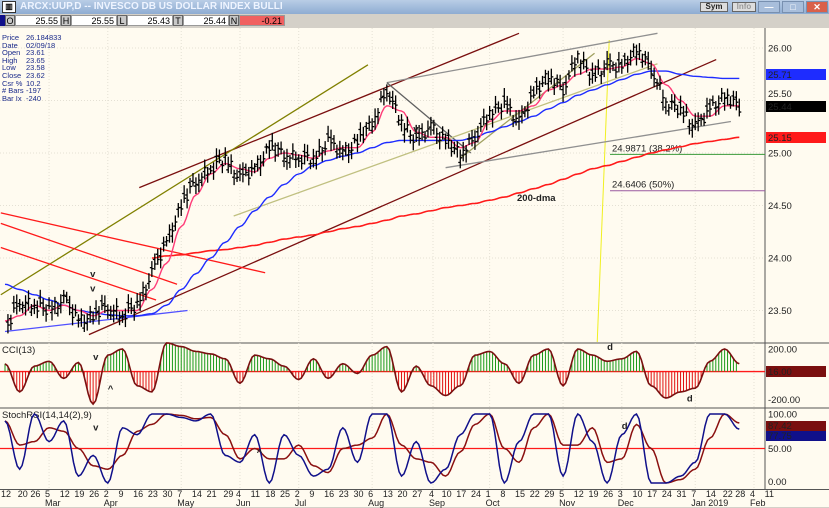  I want to click on month-label: Jan 2019, so click(710, 503).